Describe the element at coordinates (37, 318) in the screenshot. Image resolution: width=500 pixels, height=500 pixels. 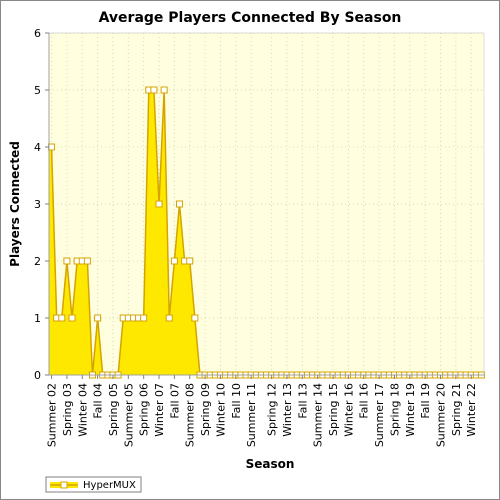
I see `y-tick-label: 1` at that location.